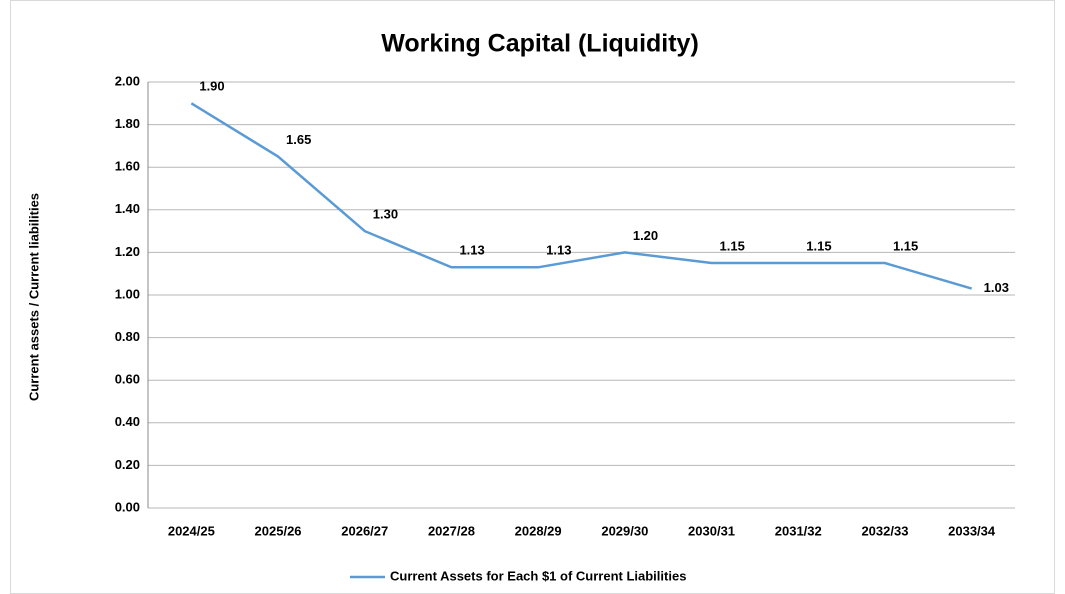  I want to click on x-tick-label: 2027/28, so click(451, 530).